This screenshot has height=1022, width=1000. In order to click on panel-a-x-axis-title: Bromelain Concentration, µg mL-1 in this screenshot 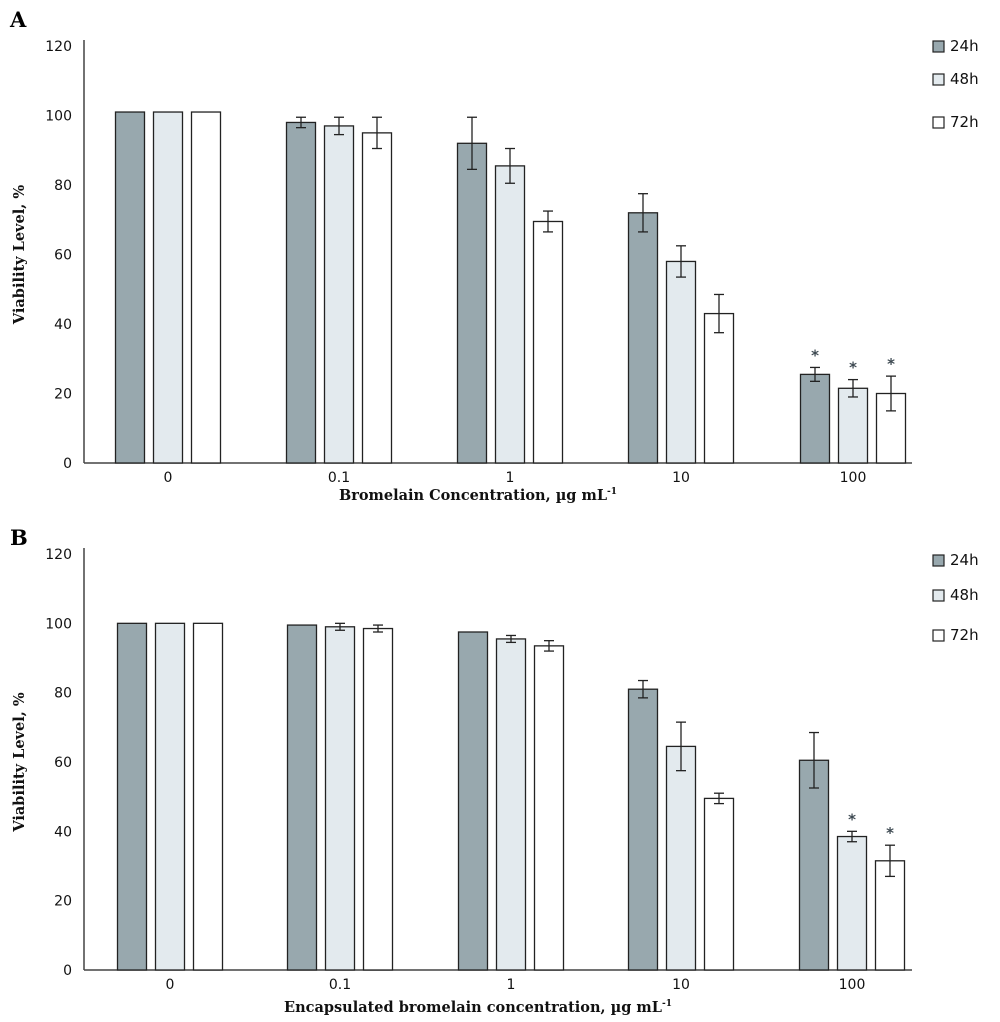, I will do `click(478, 495)`.